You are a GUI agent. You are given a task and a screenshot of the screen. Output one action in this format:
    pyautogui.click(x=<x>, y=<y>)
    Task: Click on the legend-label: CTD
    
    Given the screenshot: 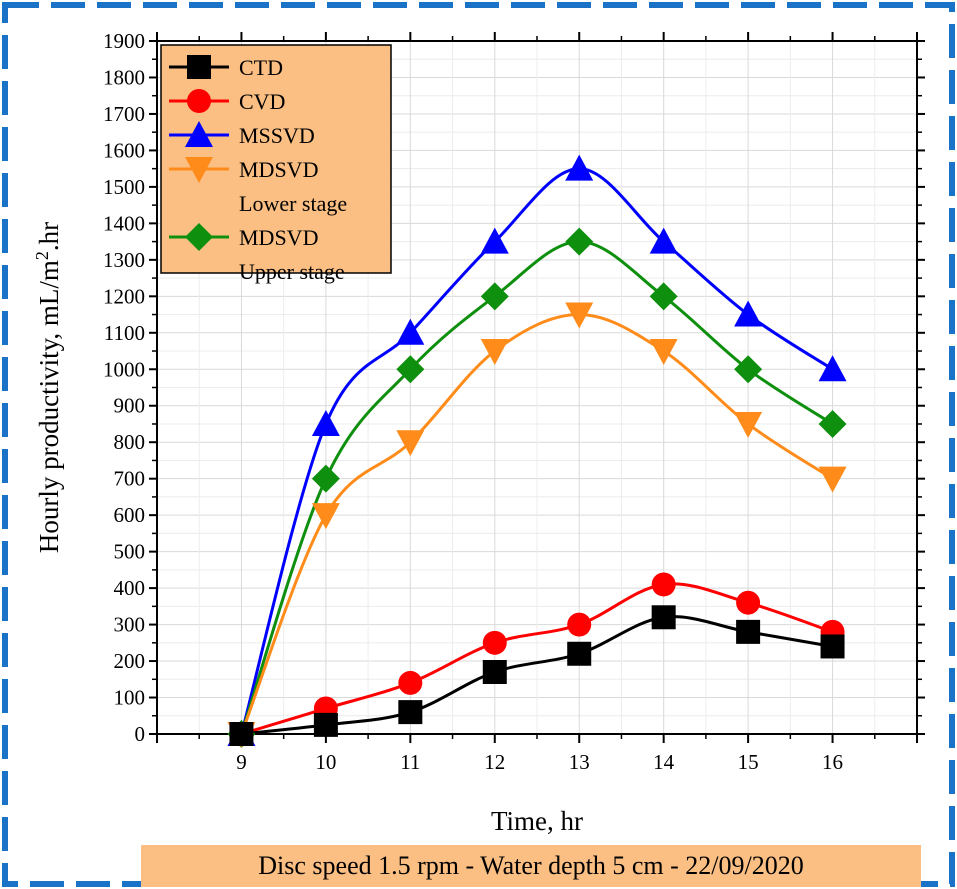 What is the action you would take?
    pyautogui.click(x=261, y=67)
    